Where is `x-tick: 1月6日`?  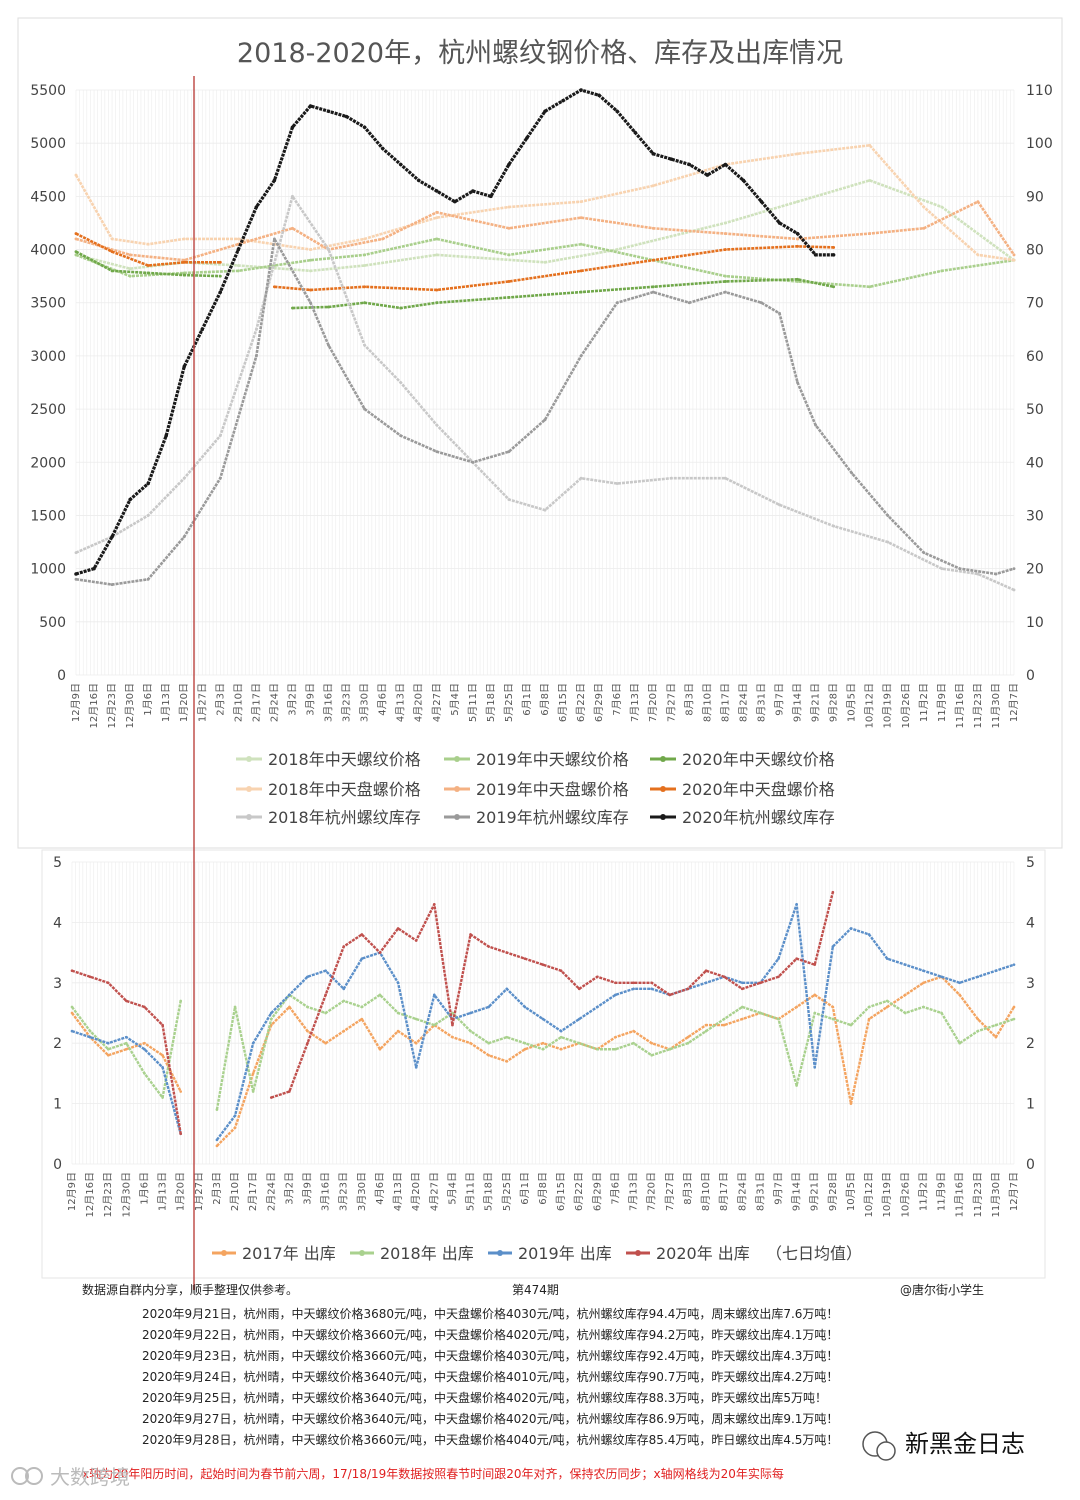 x-tick: 1月6日 is located at coordinates (148, 699).